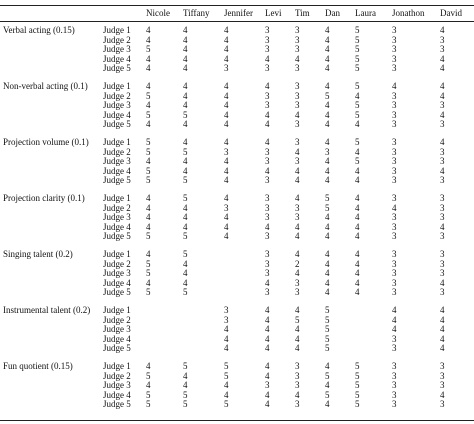 The image size is (474, 424). What do you see at coordinates (39, 30) in the screenshot?
I see `criterion-label: Verbal acting (0.15)` at bounding box center [39, 30].